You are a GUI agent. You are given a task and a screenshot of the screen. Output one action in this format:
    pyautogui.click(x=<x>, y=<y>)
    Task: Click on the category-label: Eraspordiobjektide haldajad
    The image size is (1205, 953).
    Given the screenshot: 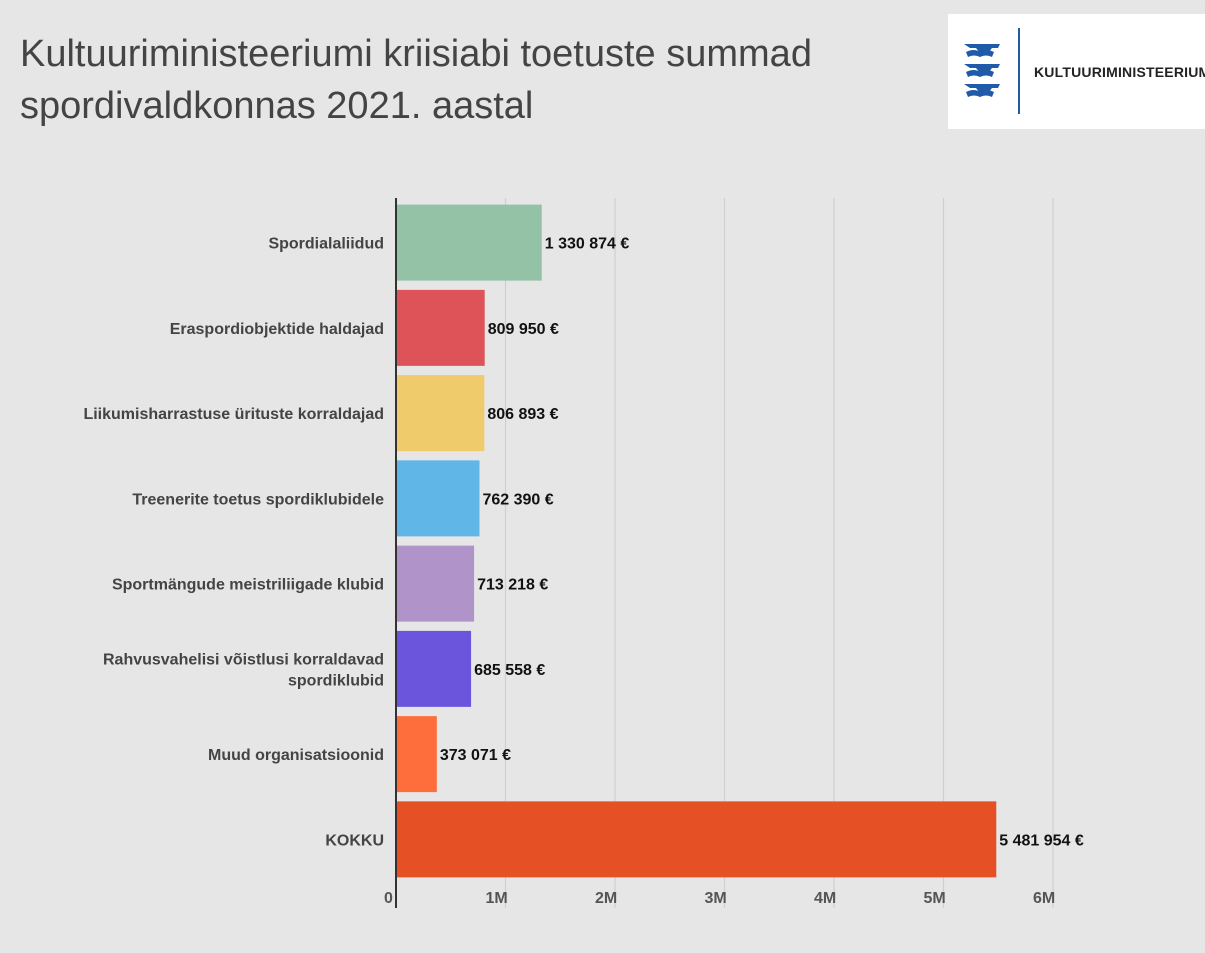 What is the action you would take?
    pyautogui.click(x=277, y=329)
    